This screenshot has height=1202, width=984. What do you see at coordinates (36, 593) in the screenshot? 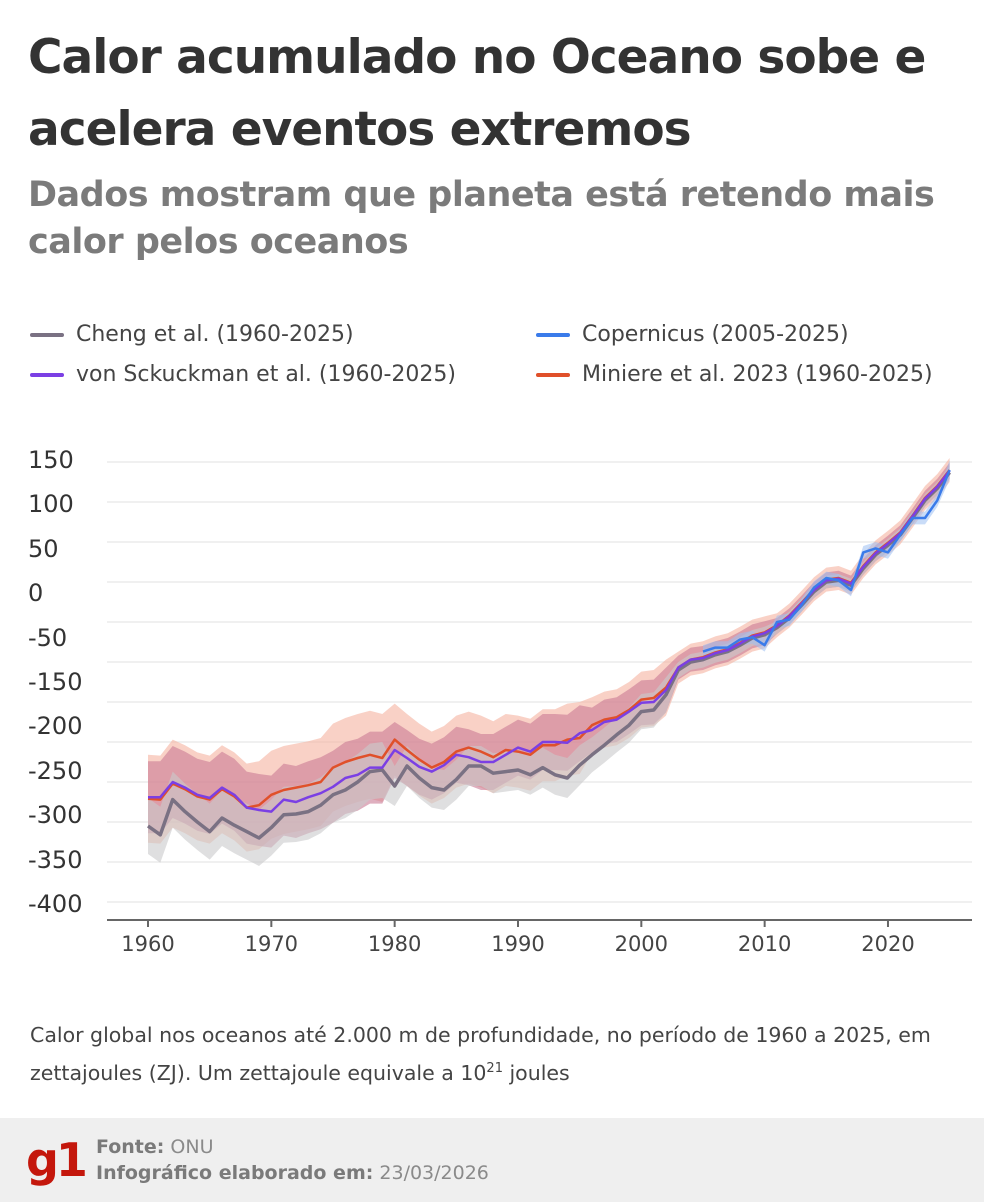
I see `y-tick-label: 0` at bounding box center [36, 593].